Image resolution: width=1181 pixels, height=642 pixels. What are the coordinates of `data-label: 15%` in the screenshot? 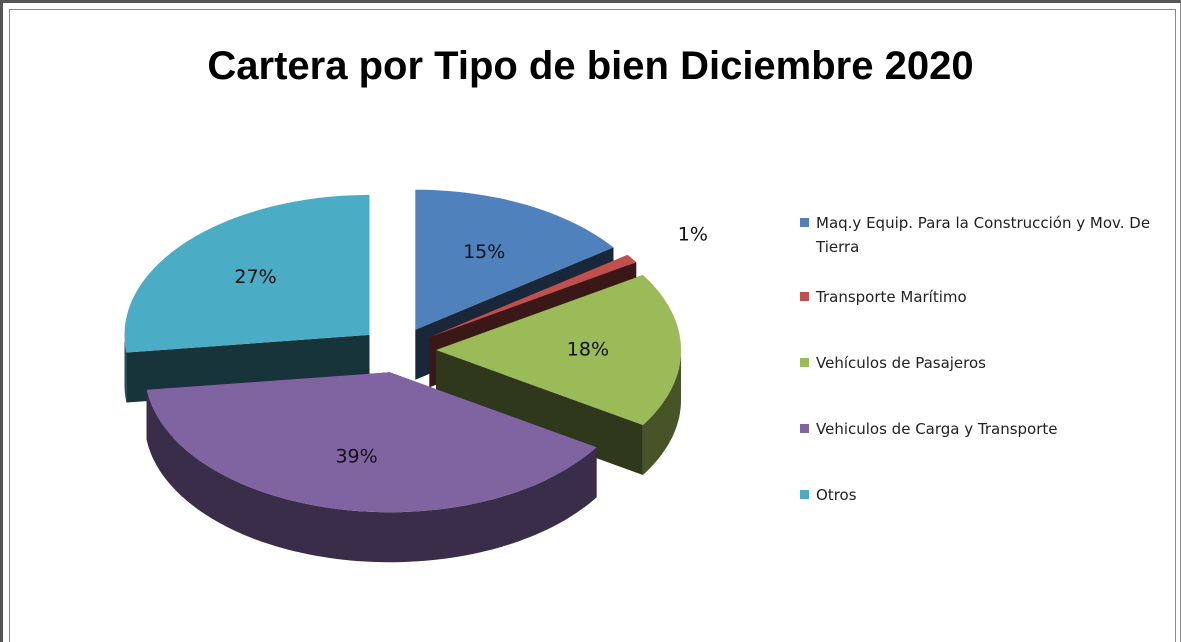 It's located at (484, 252).